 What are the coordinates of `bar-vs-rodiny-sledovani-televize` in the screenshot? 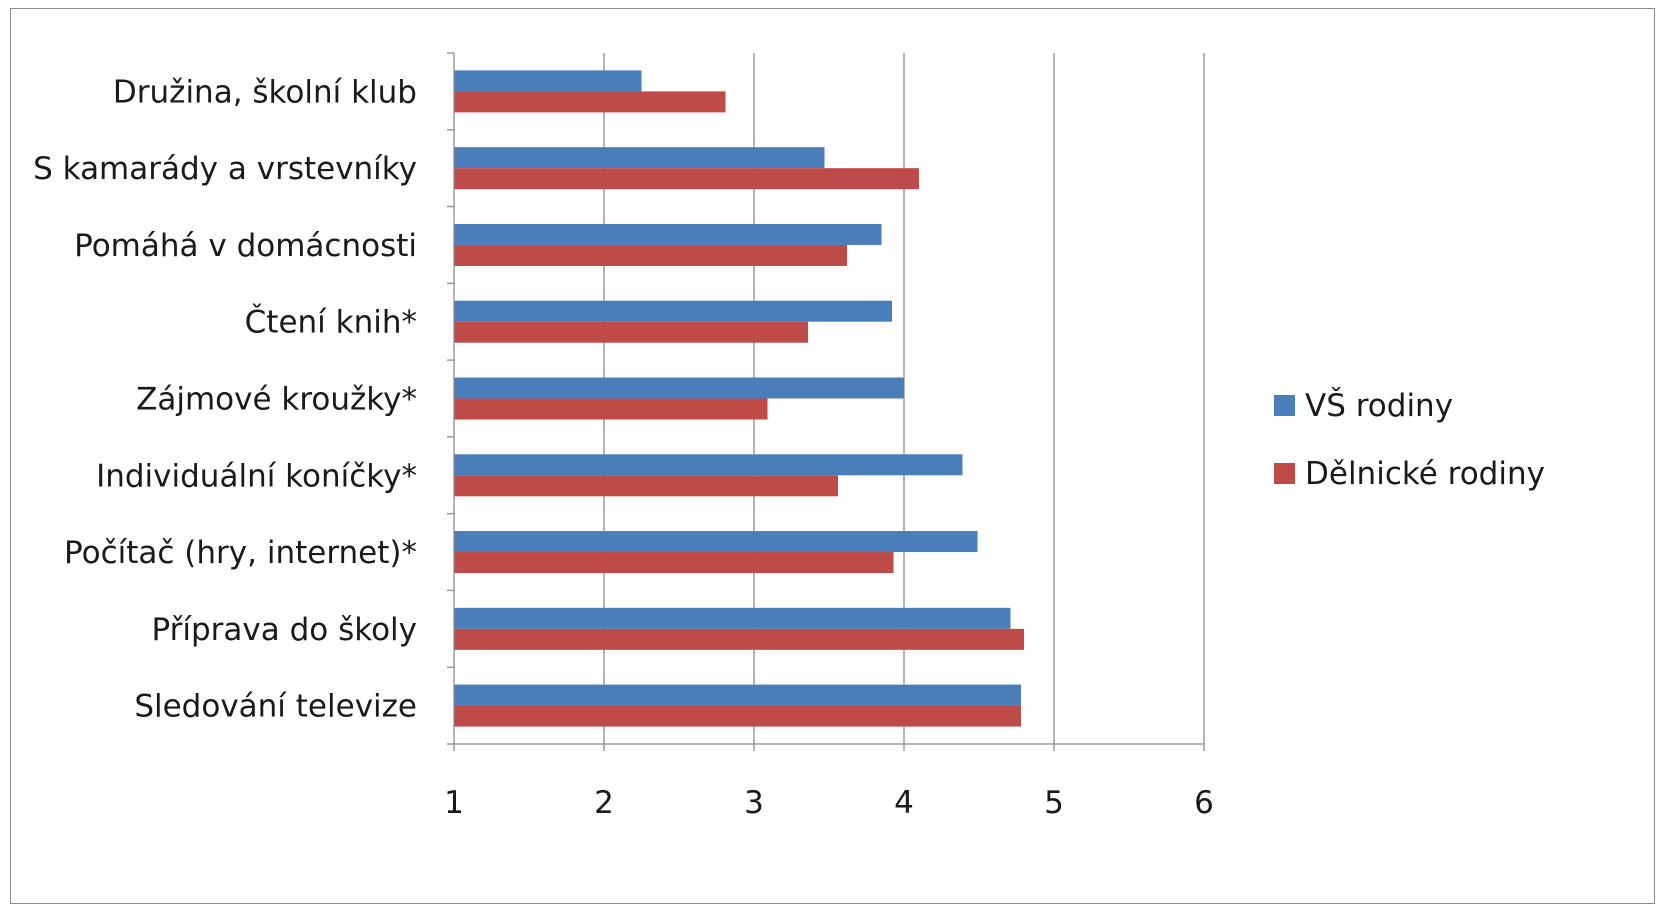 It's located at (737, 695).